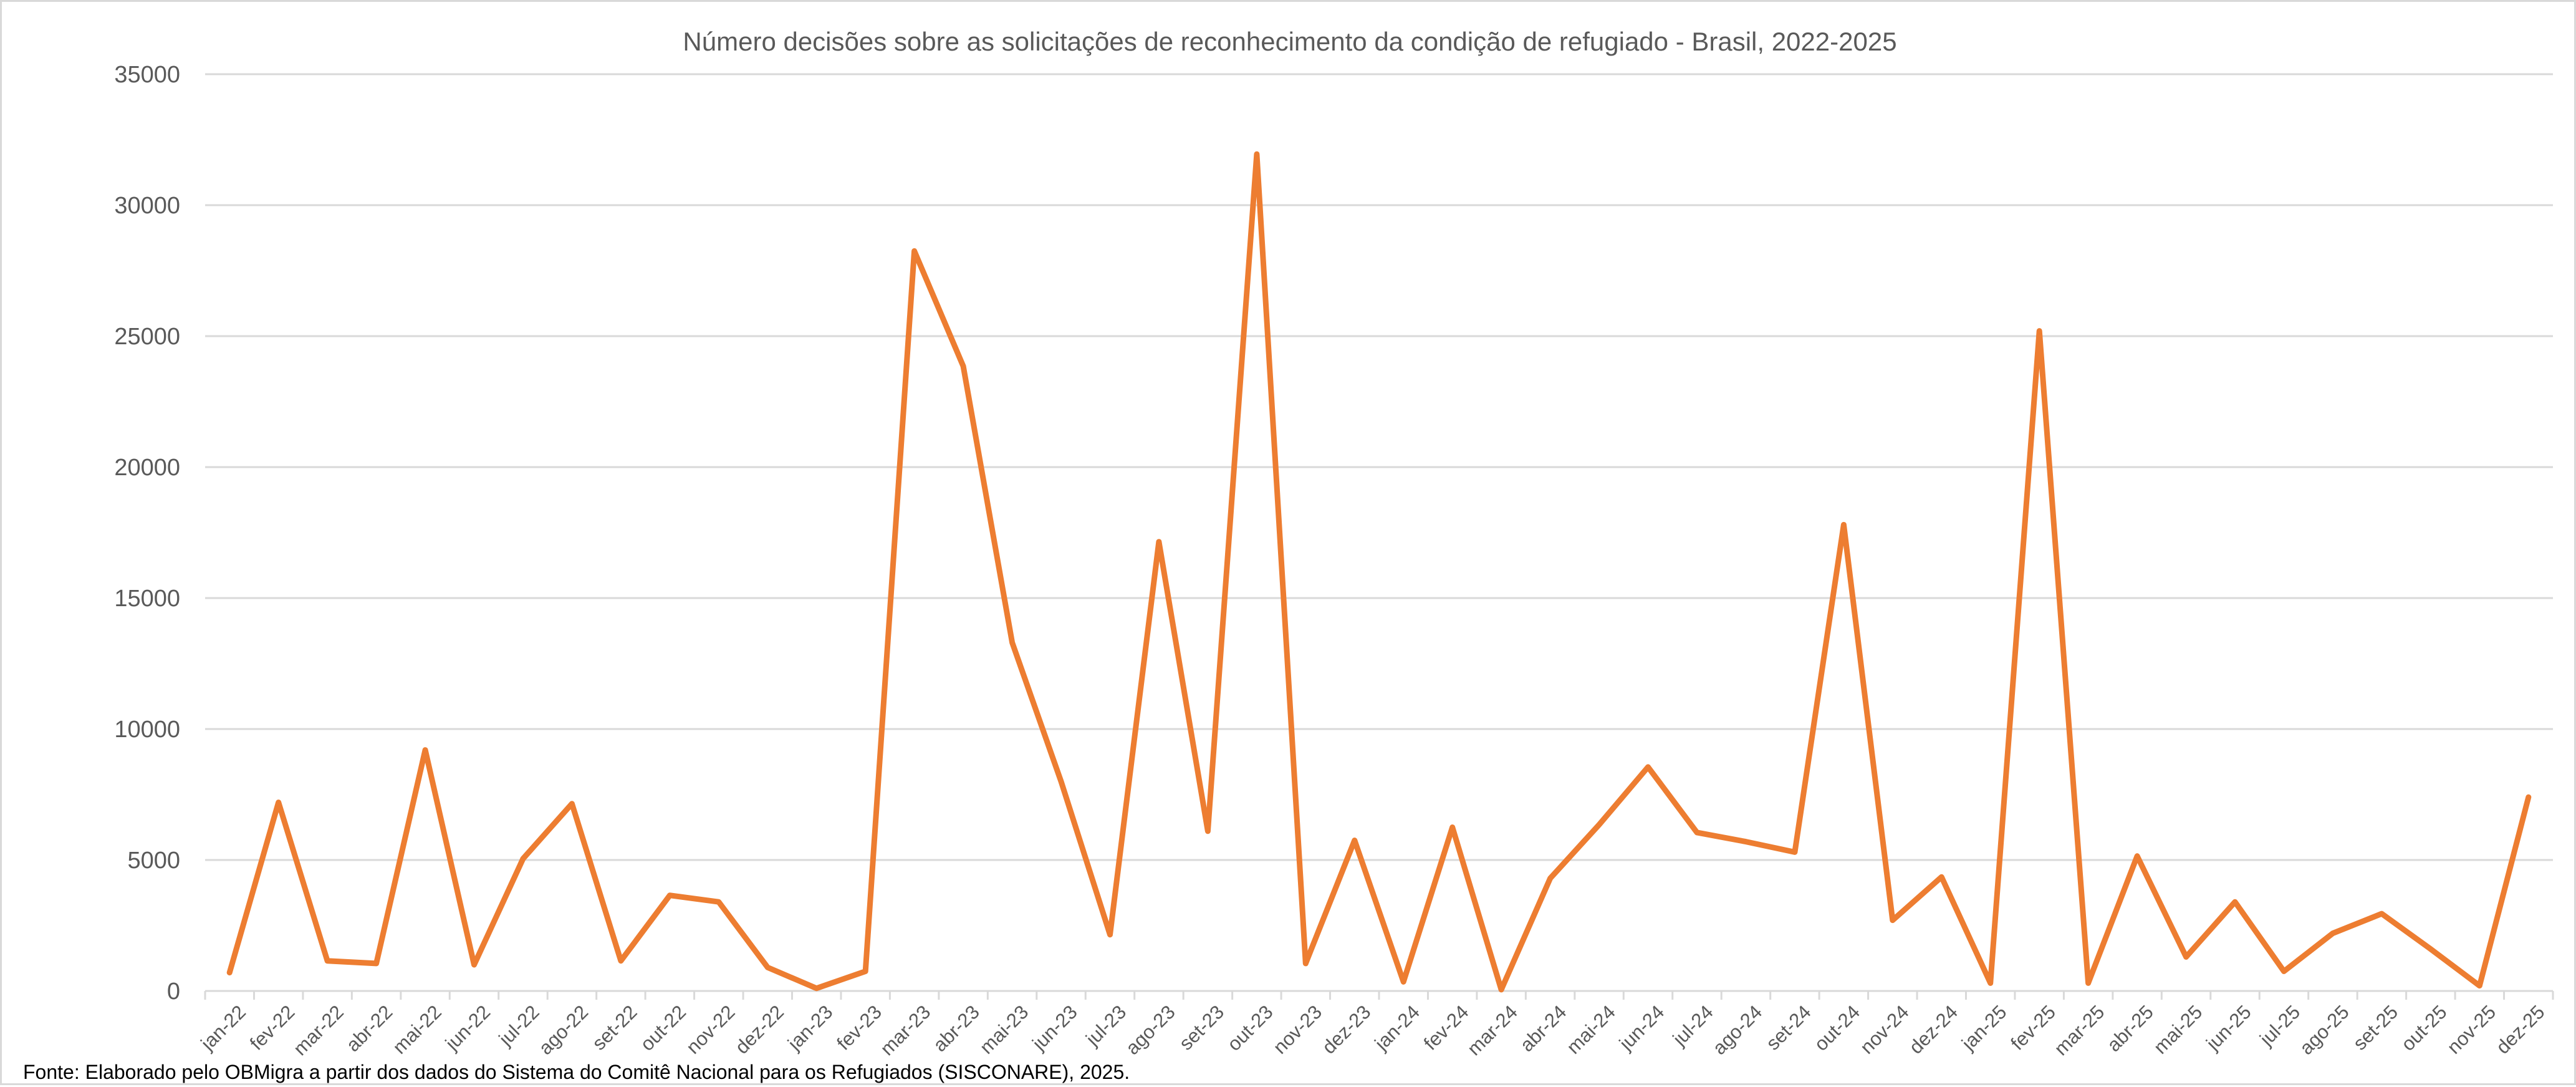 Image resolution: width=2576 pixels, height=1087 pixels. What do you see at coordinates (710, 1029) in the screenshot?
I see `x-tick-label-nov-22: nov-22` at bounding box center [710, 1029].